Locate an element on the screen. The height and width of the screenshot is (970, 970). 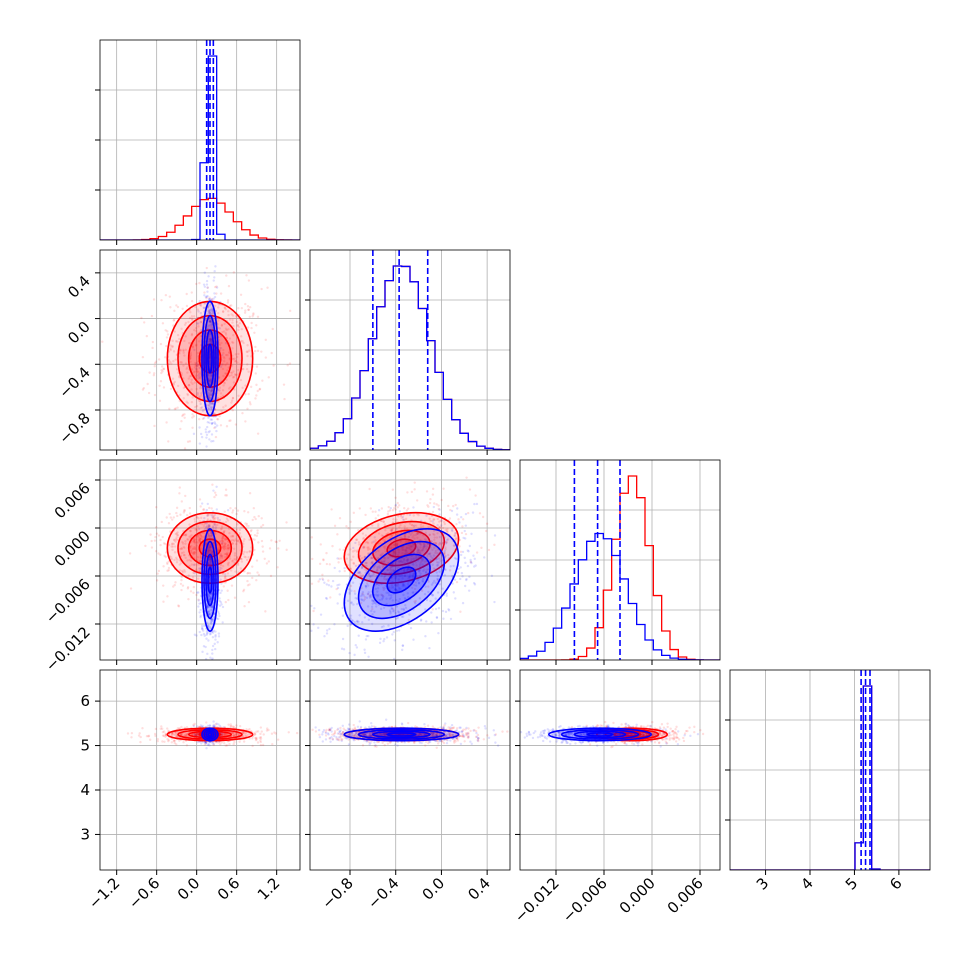
x-tick-label: 6 is located at coordinates (895, 883).